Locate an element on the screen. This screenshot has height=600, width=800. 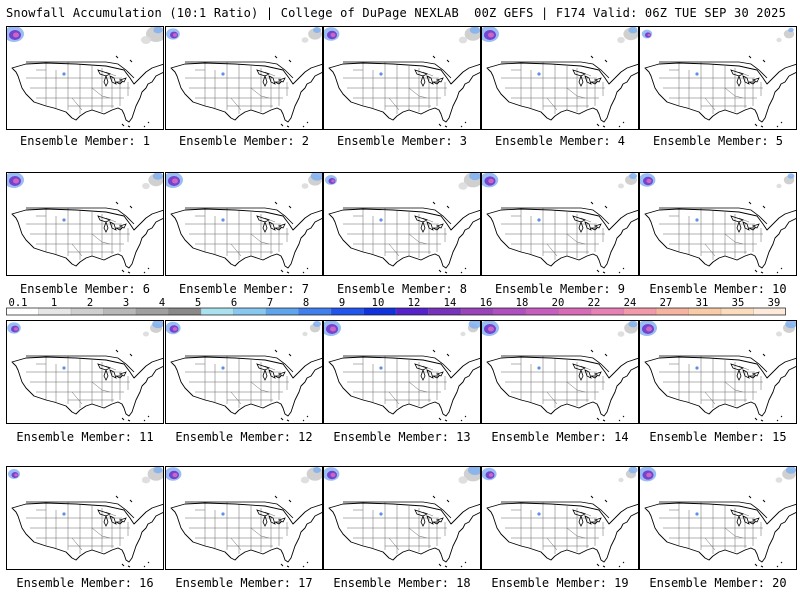
scale-tick-label: 2 is located at coordinates (90, 303).